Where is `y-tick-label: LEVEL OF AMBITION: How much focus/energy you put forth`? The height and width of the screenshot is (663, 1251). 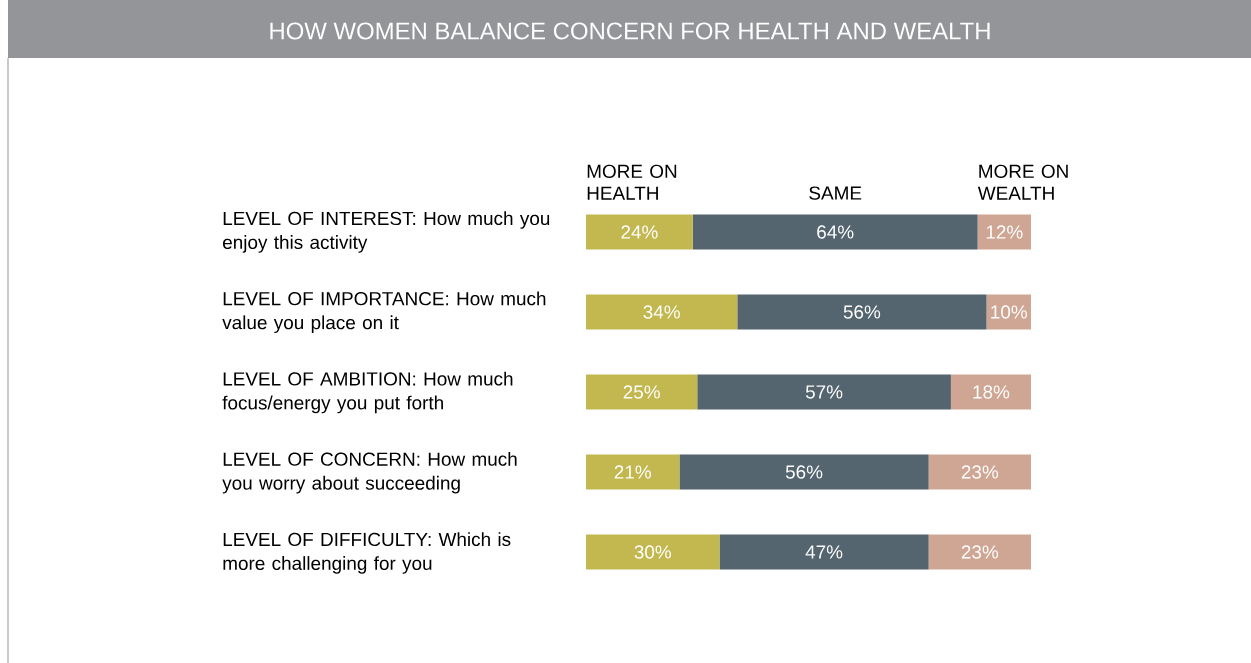 y-tick-label: LEVEL OF AMBITION: How much focus/energy you put forth is located at coordinates (367, 392).